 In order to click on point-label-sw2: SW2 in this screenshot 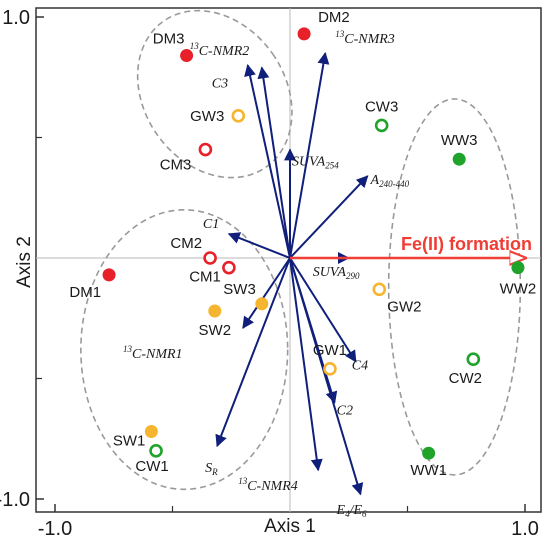, I will do `click(215, 330)`.